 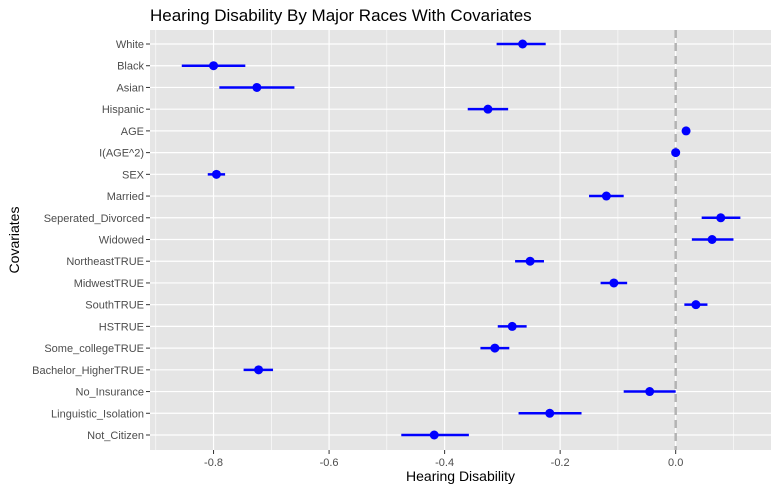 I want to click on y-tick-label: NortheastTRUE, so click(x=105, y=262).